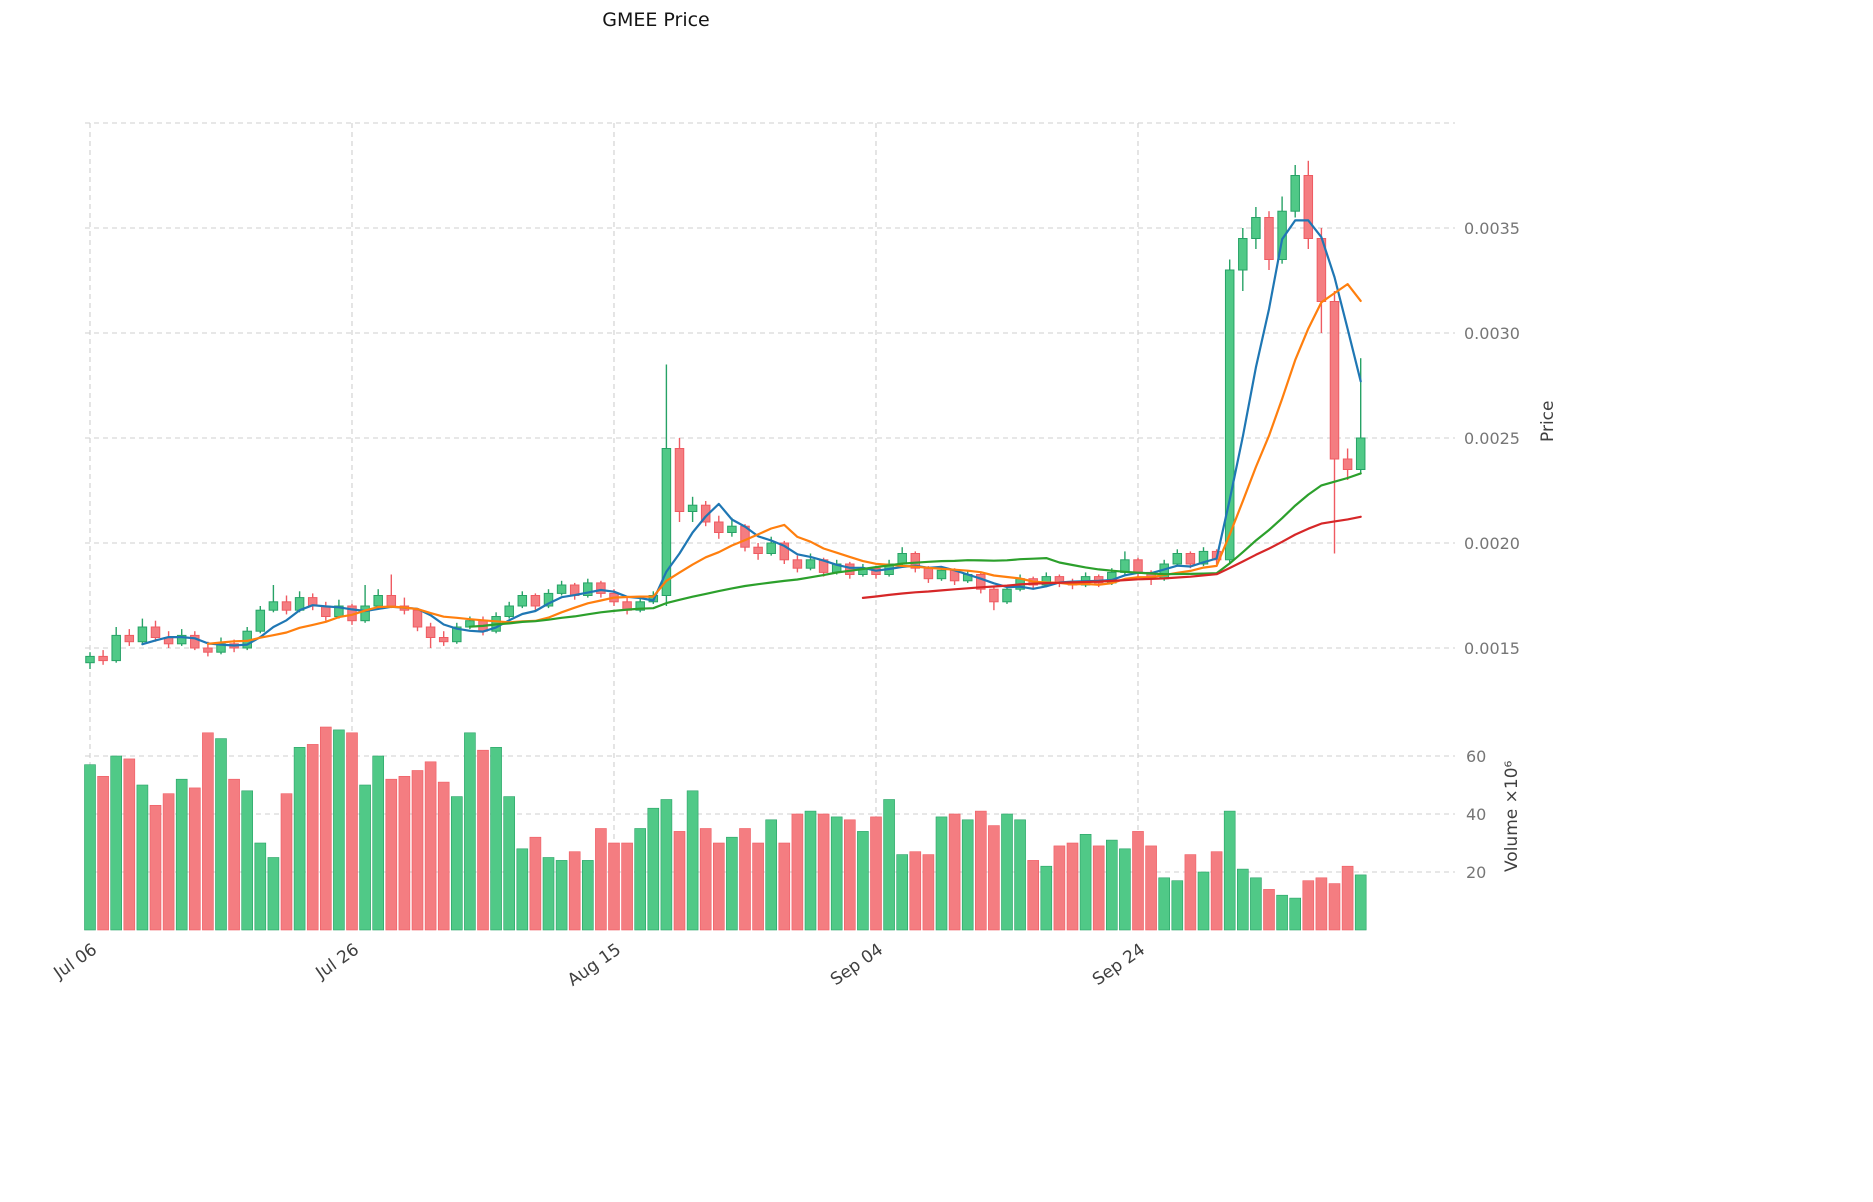  What do you see at coordinates (1548, 421) in the screenshot?
I see `price-axis-label: Price` at bounding box center [1548, 421].